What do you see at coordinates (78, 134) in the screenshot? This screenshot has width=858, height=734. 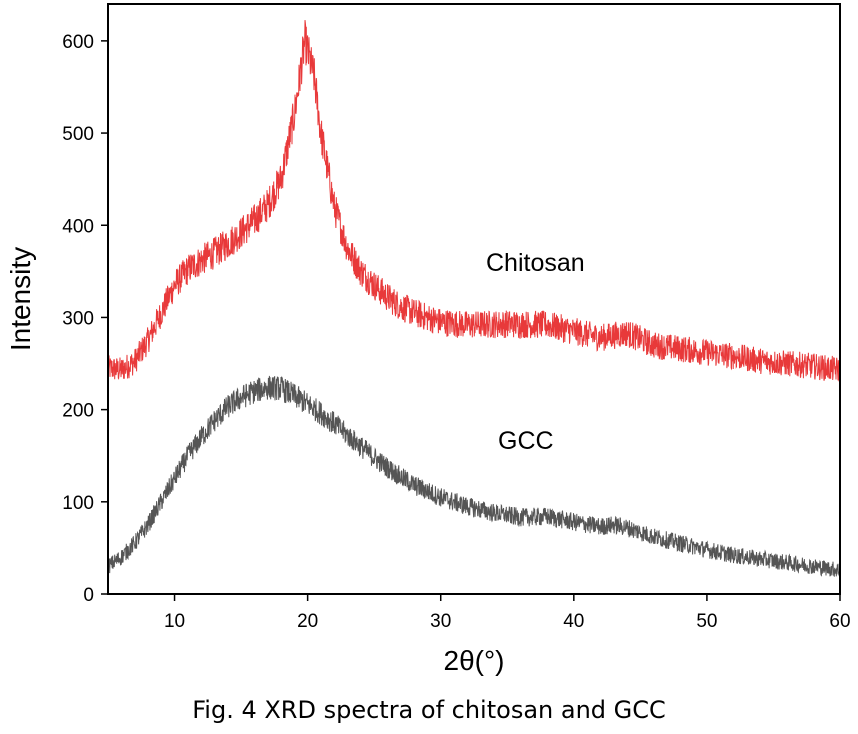 I see `y-tick-label: 500` at bounding box center [78, 134].